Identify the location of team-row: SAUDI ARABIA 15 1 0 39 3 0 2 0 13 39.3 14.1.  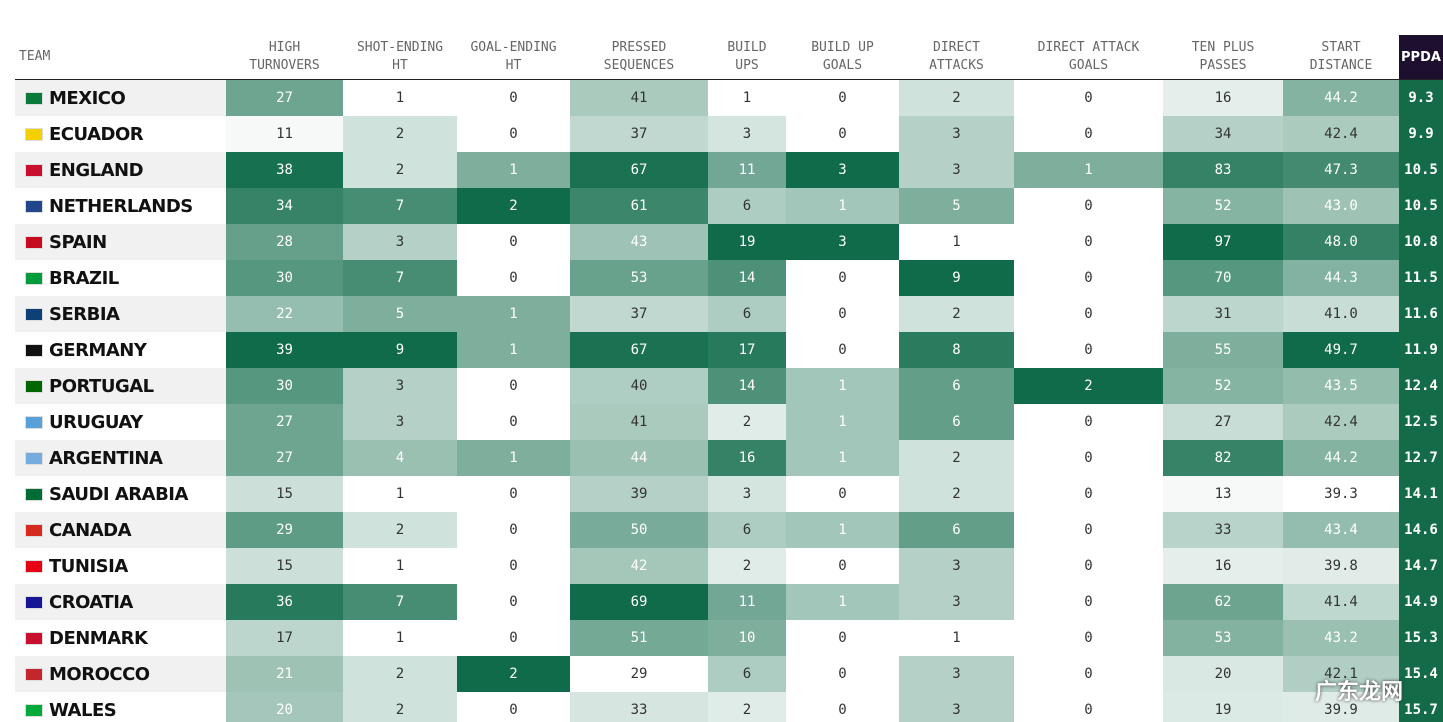
(729, 494).